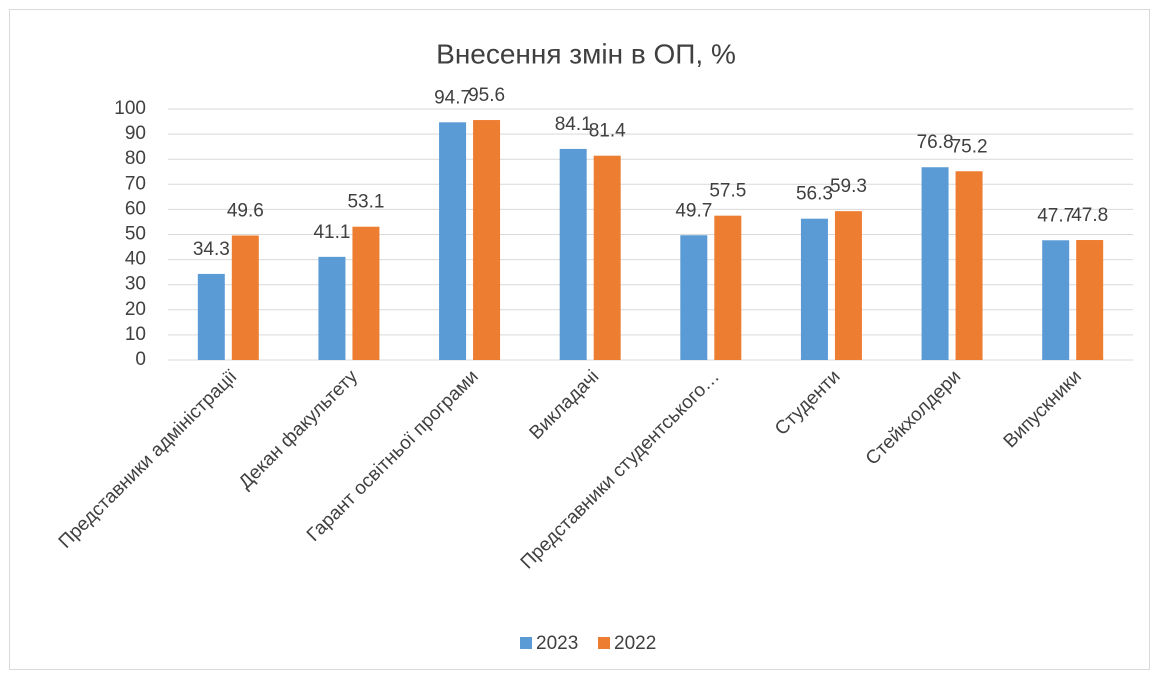  Describe the element at coordinates (693, 210) in the screenshot. I see `data-label: 49.7` at that location.